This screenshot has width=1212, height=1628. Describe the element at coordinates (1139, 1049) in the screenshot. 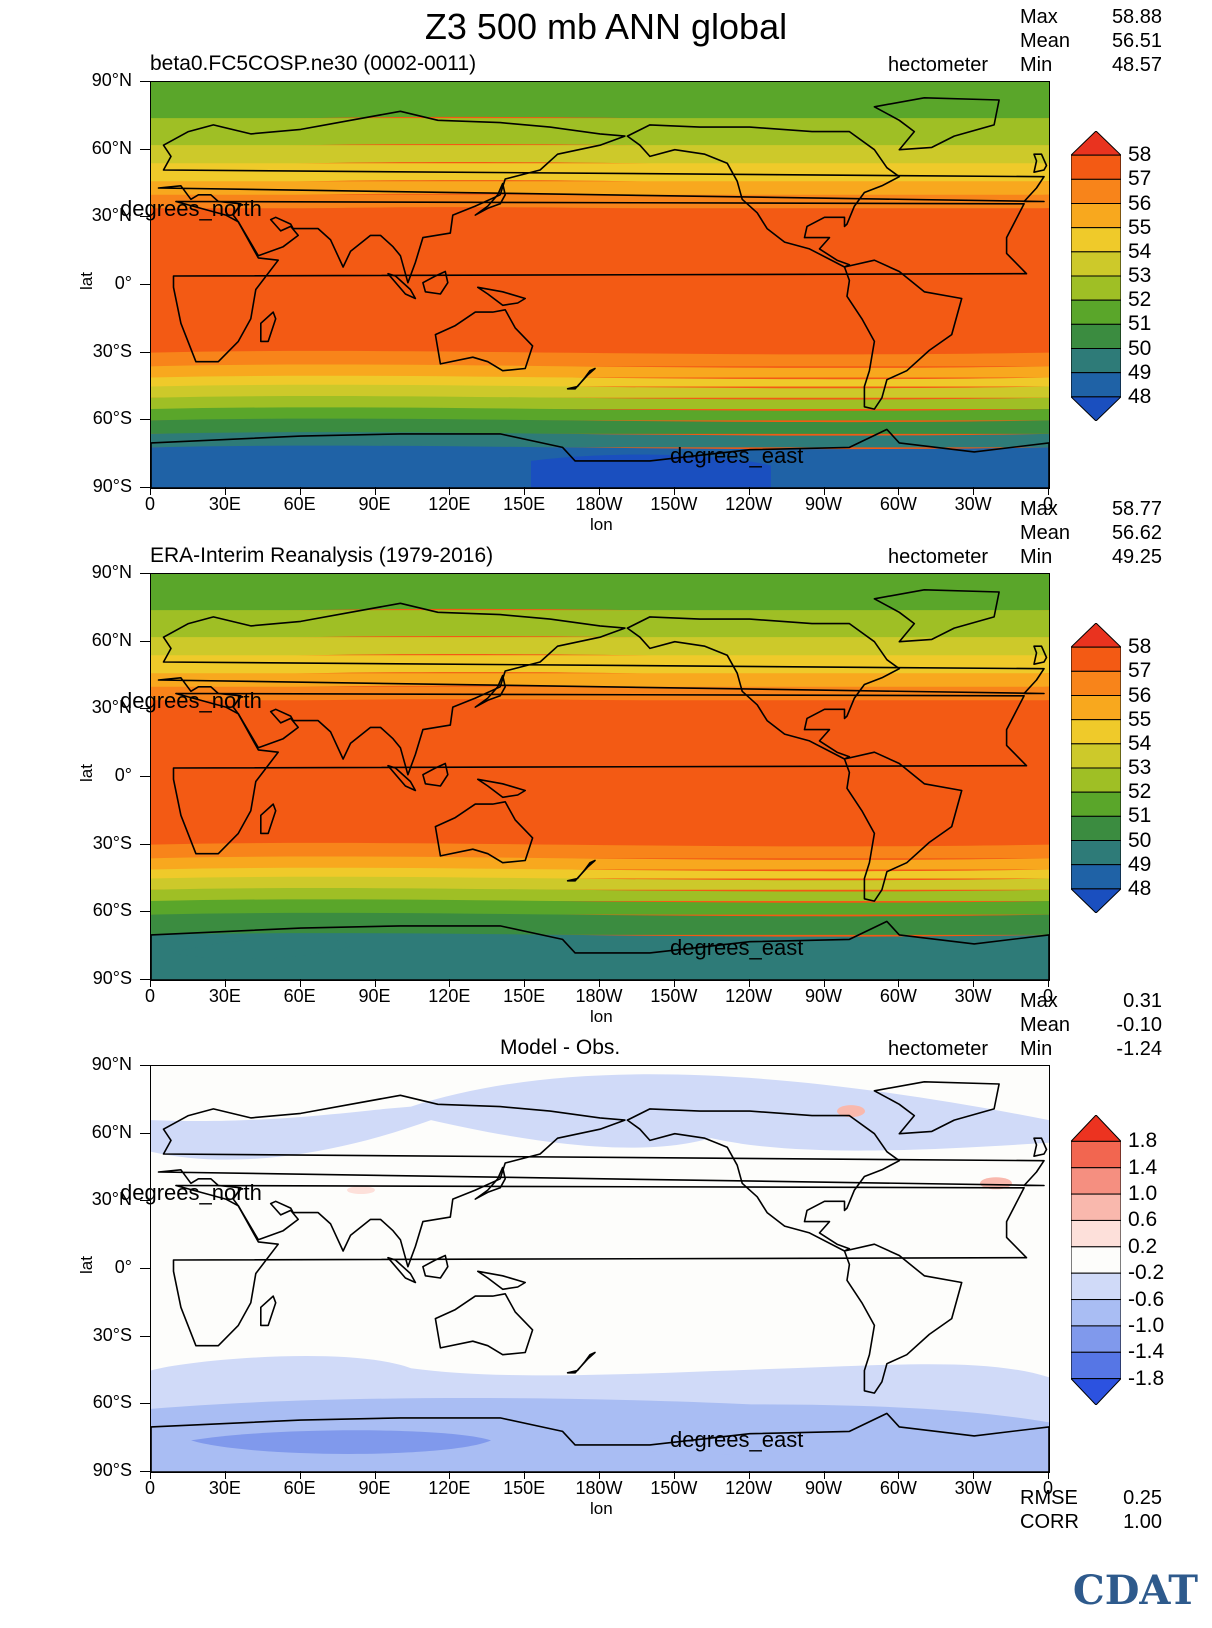

I see `stat-min-value: -1.24` at that location.